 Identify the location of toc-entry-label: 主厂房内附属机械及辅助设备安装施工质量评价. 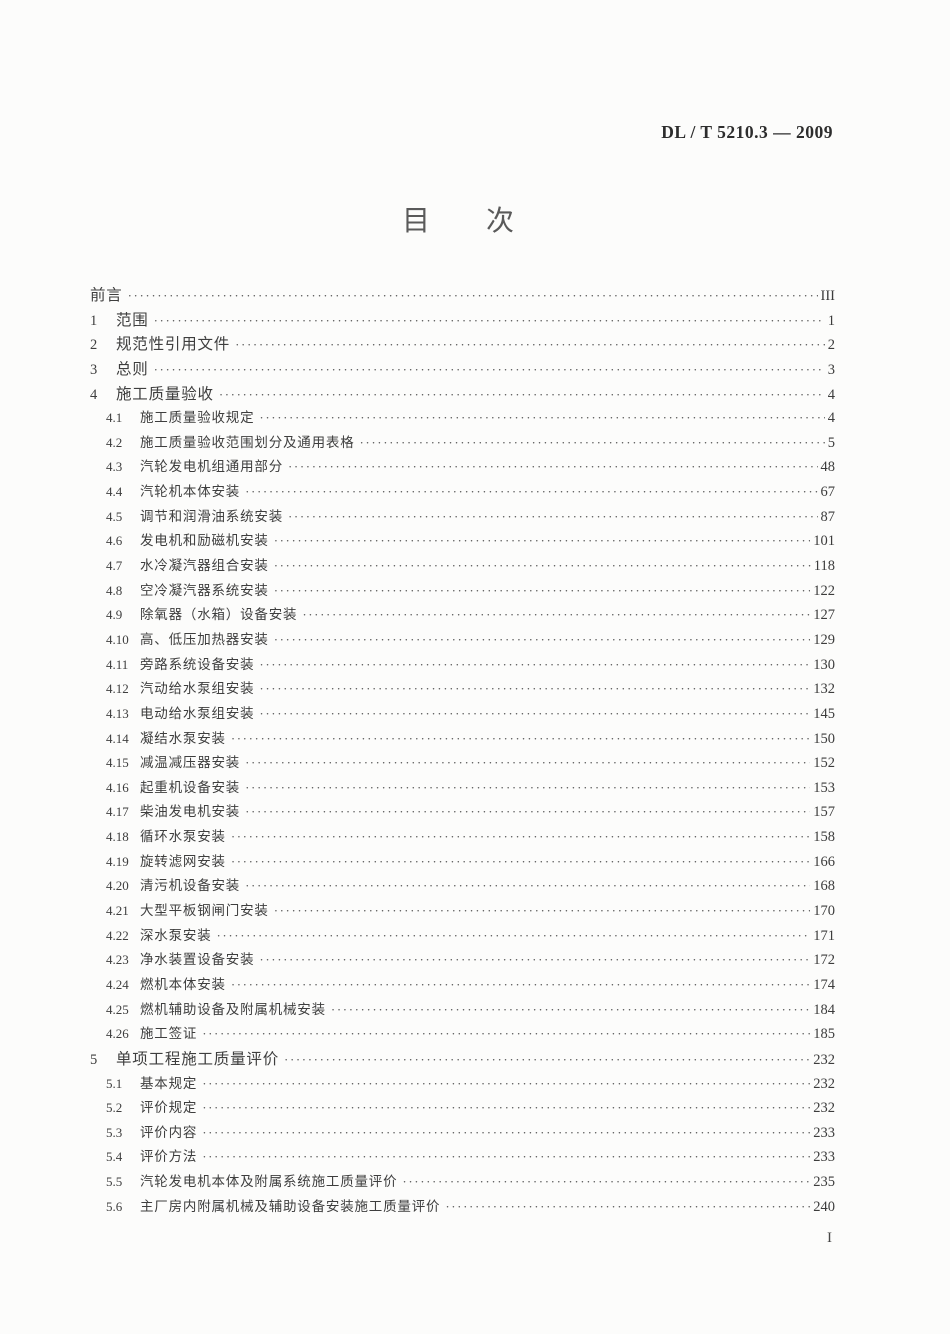
(290, 1206).